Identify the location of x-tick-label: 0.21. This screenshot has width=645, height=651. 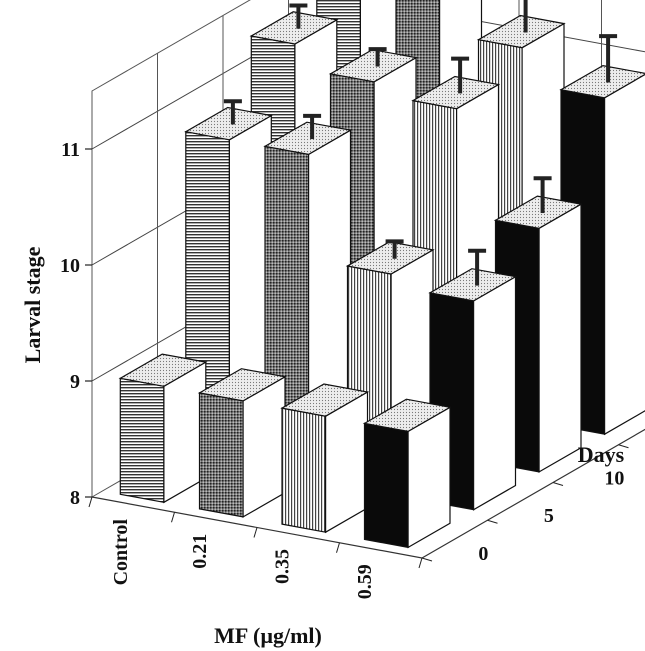
(200, 551).